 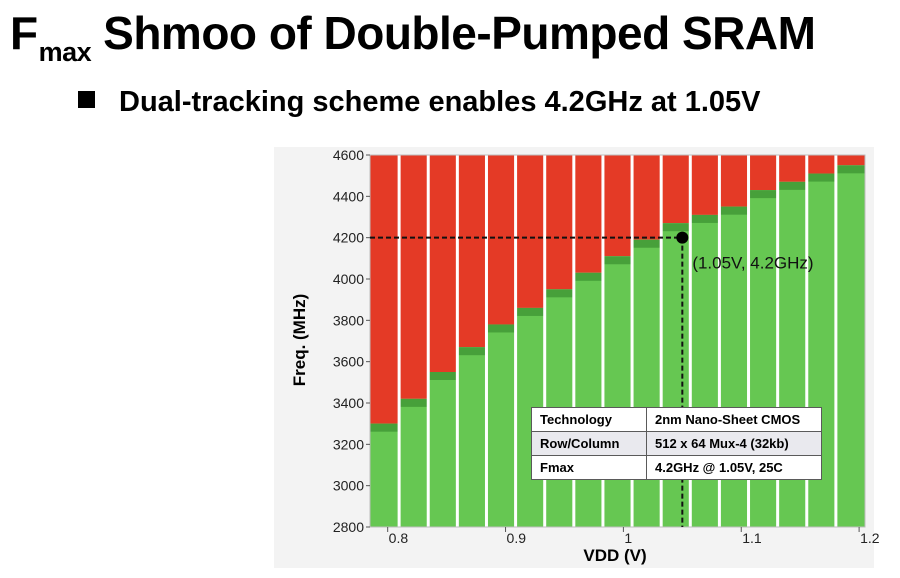 I want to click on annotation-point, so click(x=682, y=237).